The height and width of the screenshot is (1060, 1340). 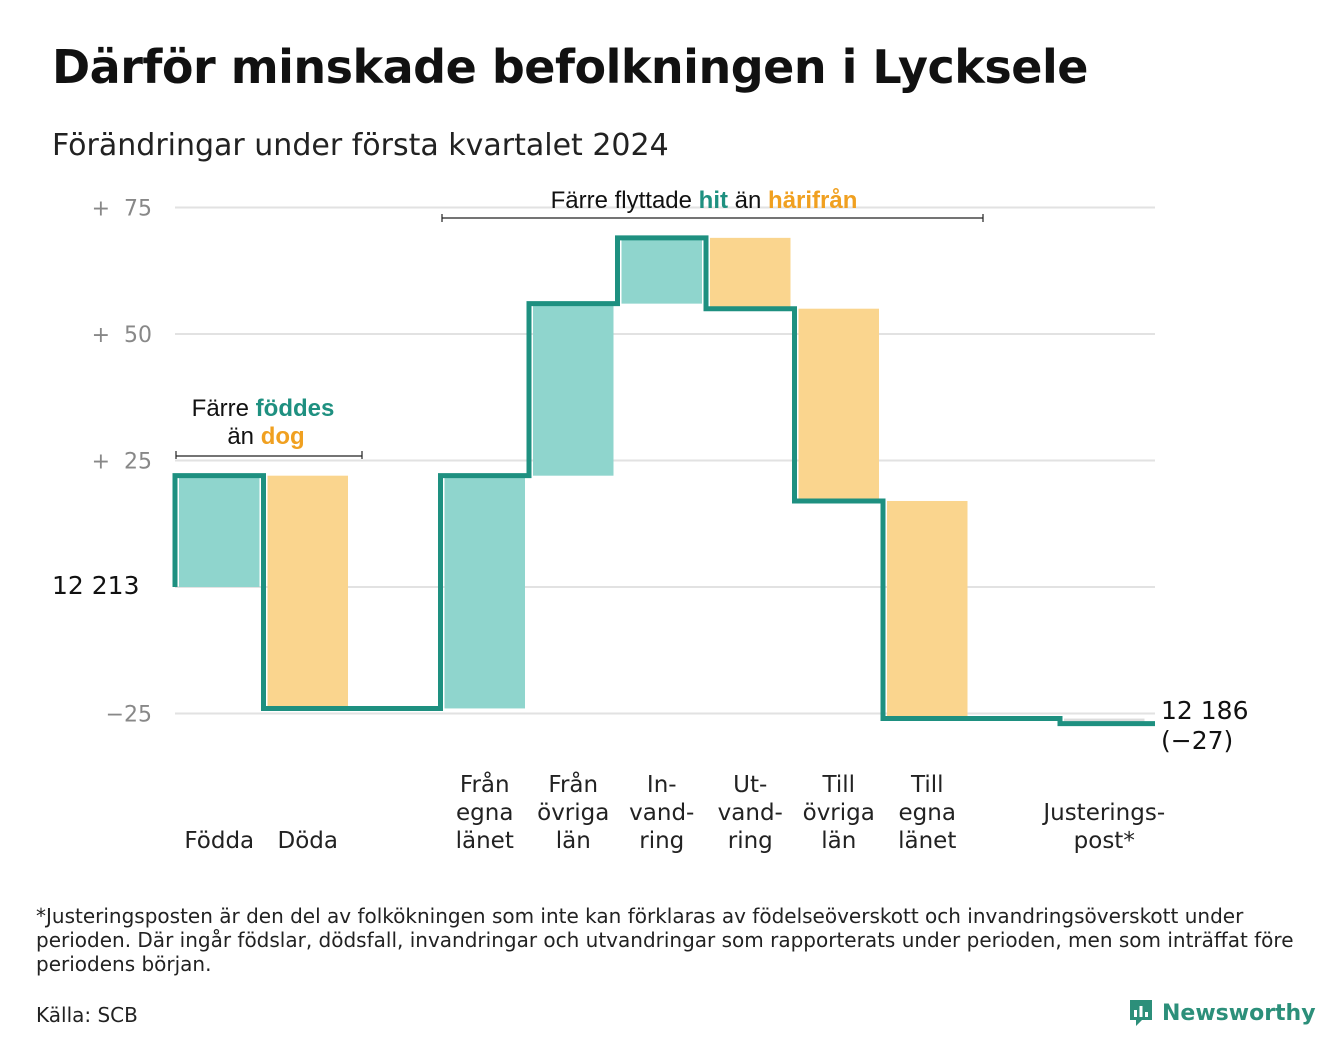 I want to click on deaths-annotation-pre: än, so click(x=243, y=436).